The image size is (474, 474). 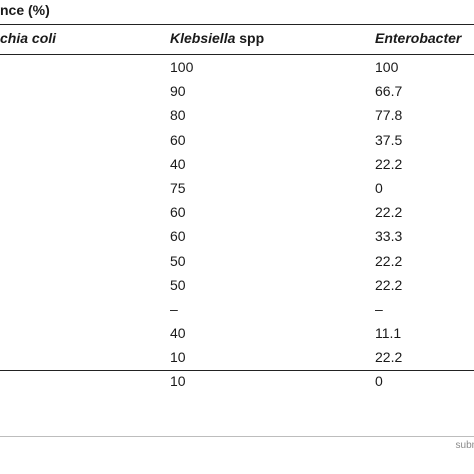 What do you see at coordinates (237, 436) in the screenshot?
I see `footer-divider` at bounding box center [237, 436].